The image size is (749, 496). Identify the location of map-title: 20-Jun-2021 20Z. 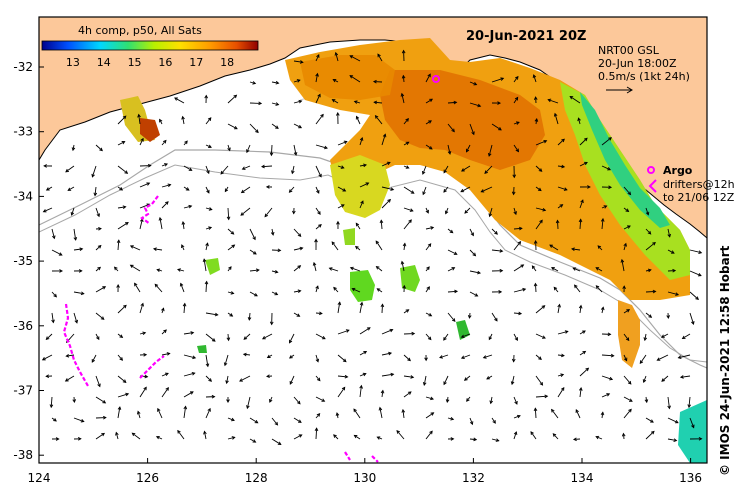
(526, 36).